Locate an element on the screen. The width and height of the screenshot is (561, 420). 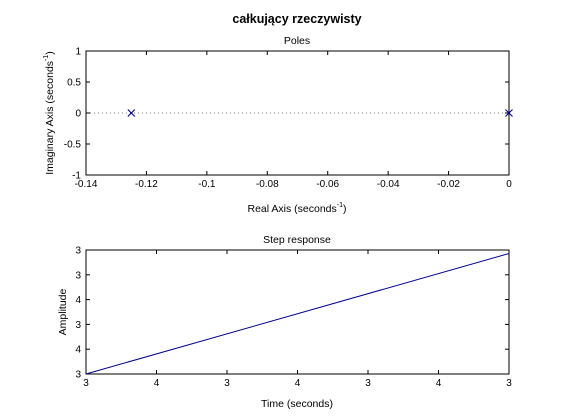
poles-y-axis-label-exponent: -1 is located at coordinates (46, 58).